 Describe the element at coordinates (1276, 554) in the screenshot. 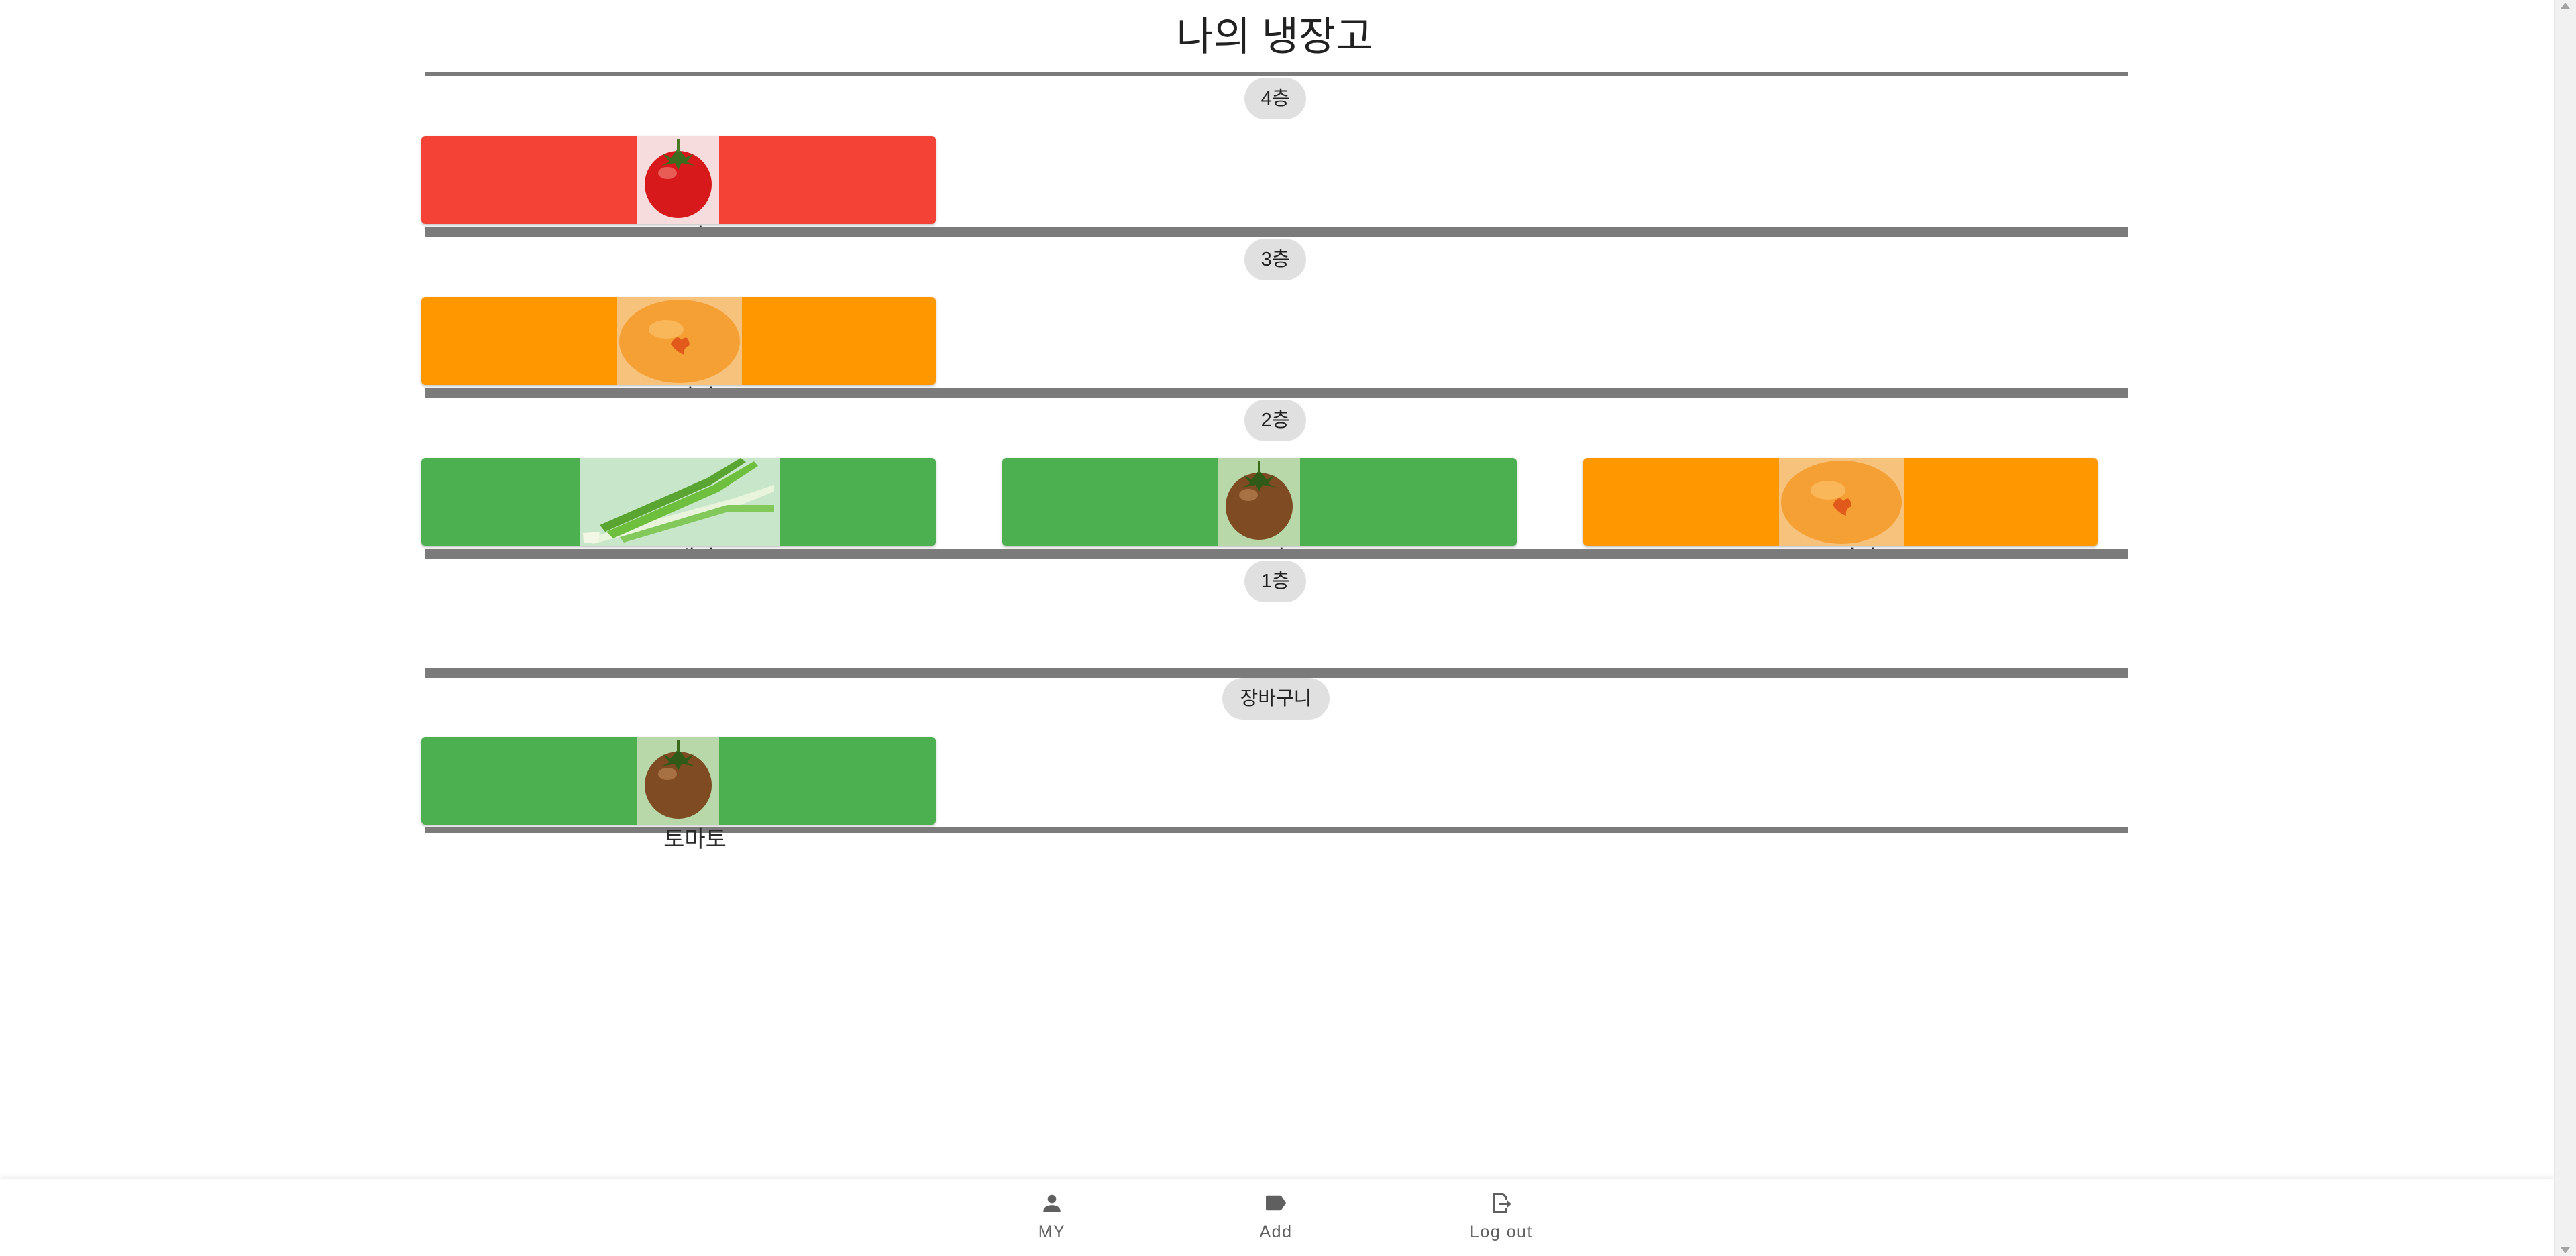

I see `shelf-divider-2f` at that location.